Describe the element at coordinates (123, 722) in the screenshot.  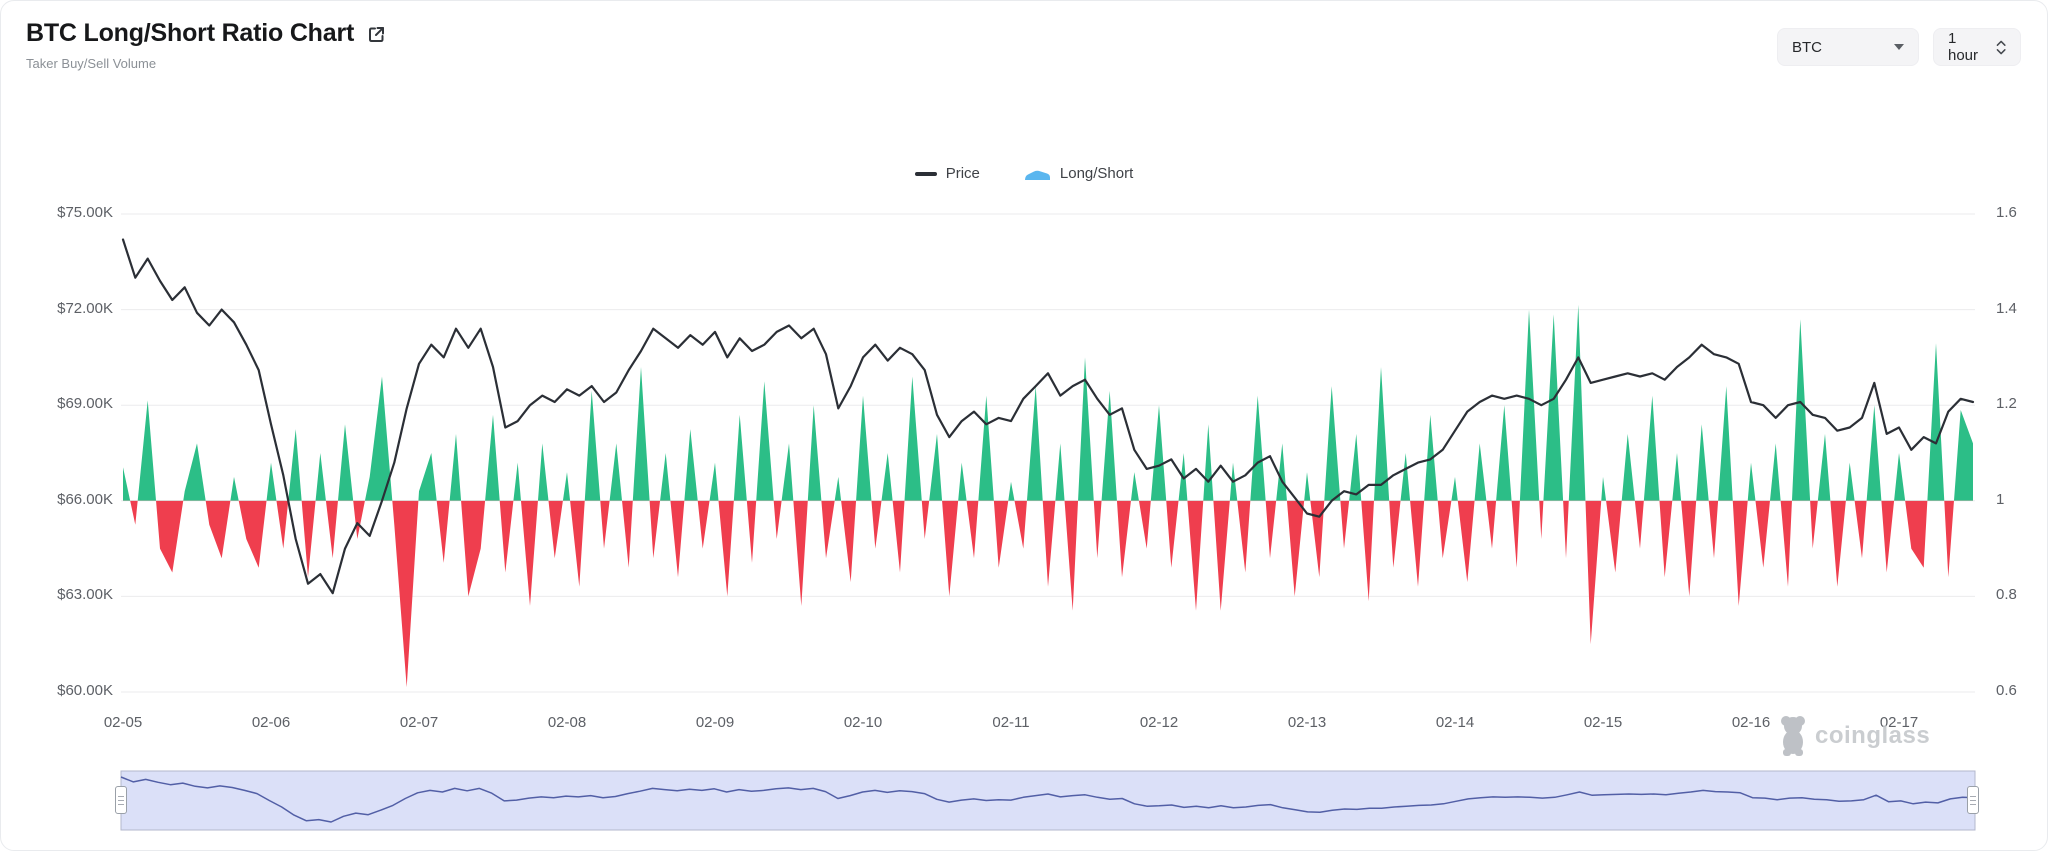
I see `x-axis-label: 02-05` at that location.